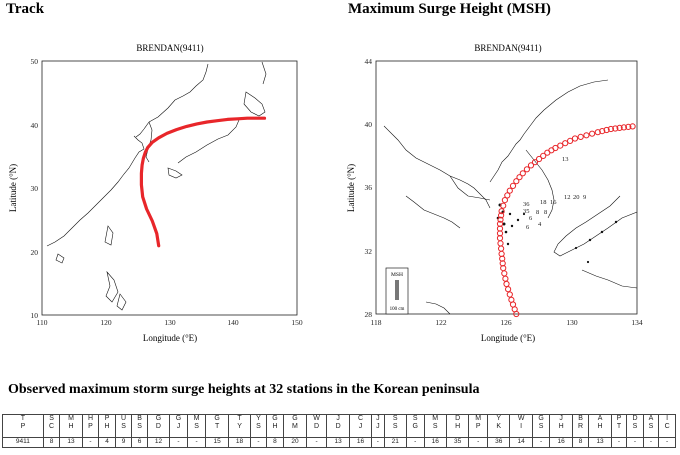 This screenshot has width=680, height=455. Describe the element at coordinates (581, 426) in the screenshot. I see `station-code-bottom: R` at that location.